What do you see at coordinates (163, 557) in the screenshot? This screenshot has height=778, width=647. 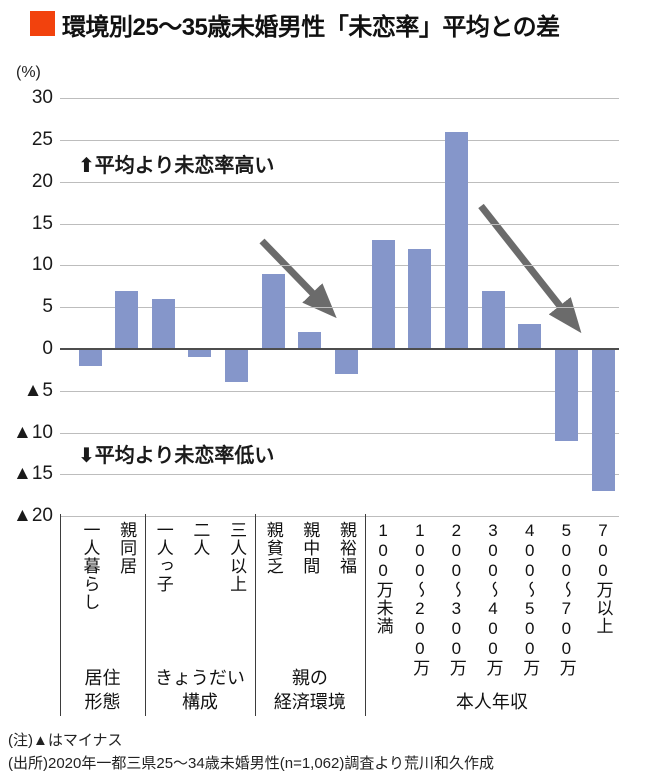 I see `category-label-text: 一人っ子` at bounding box center [163, 557].